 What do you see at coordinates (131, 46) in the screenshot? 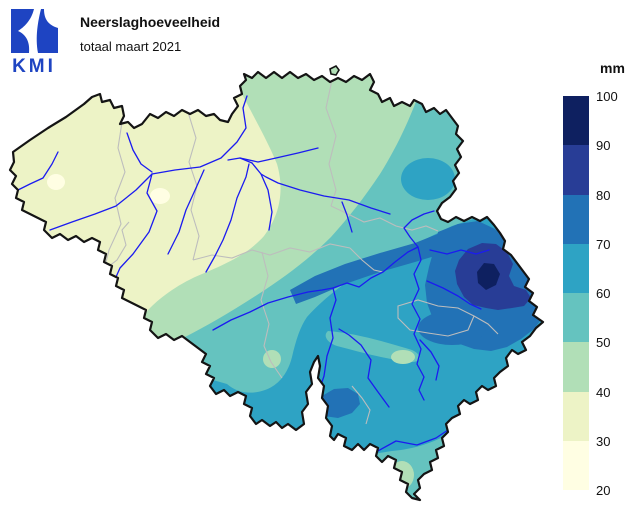
I see `page-subtitle: totaal maart 2021` at bounding box center [131, 46].